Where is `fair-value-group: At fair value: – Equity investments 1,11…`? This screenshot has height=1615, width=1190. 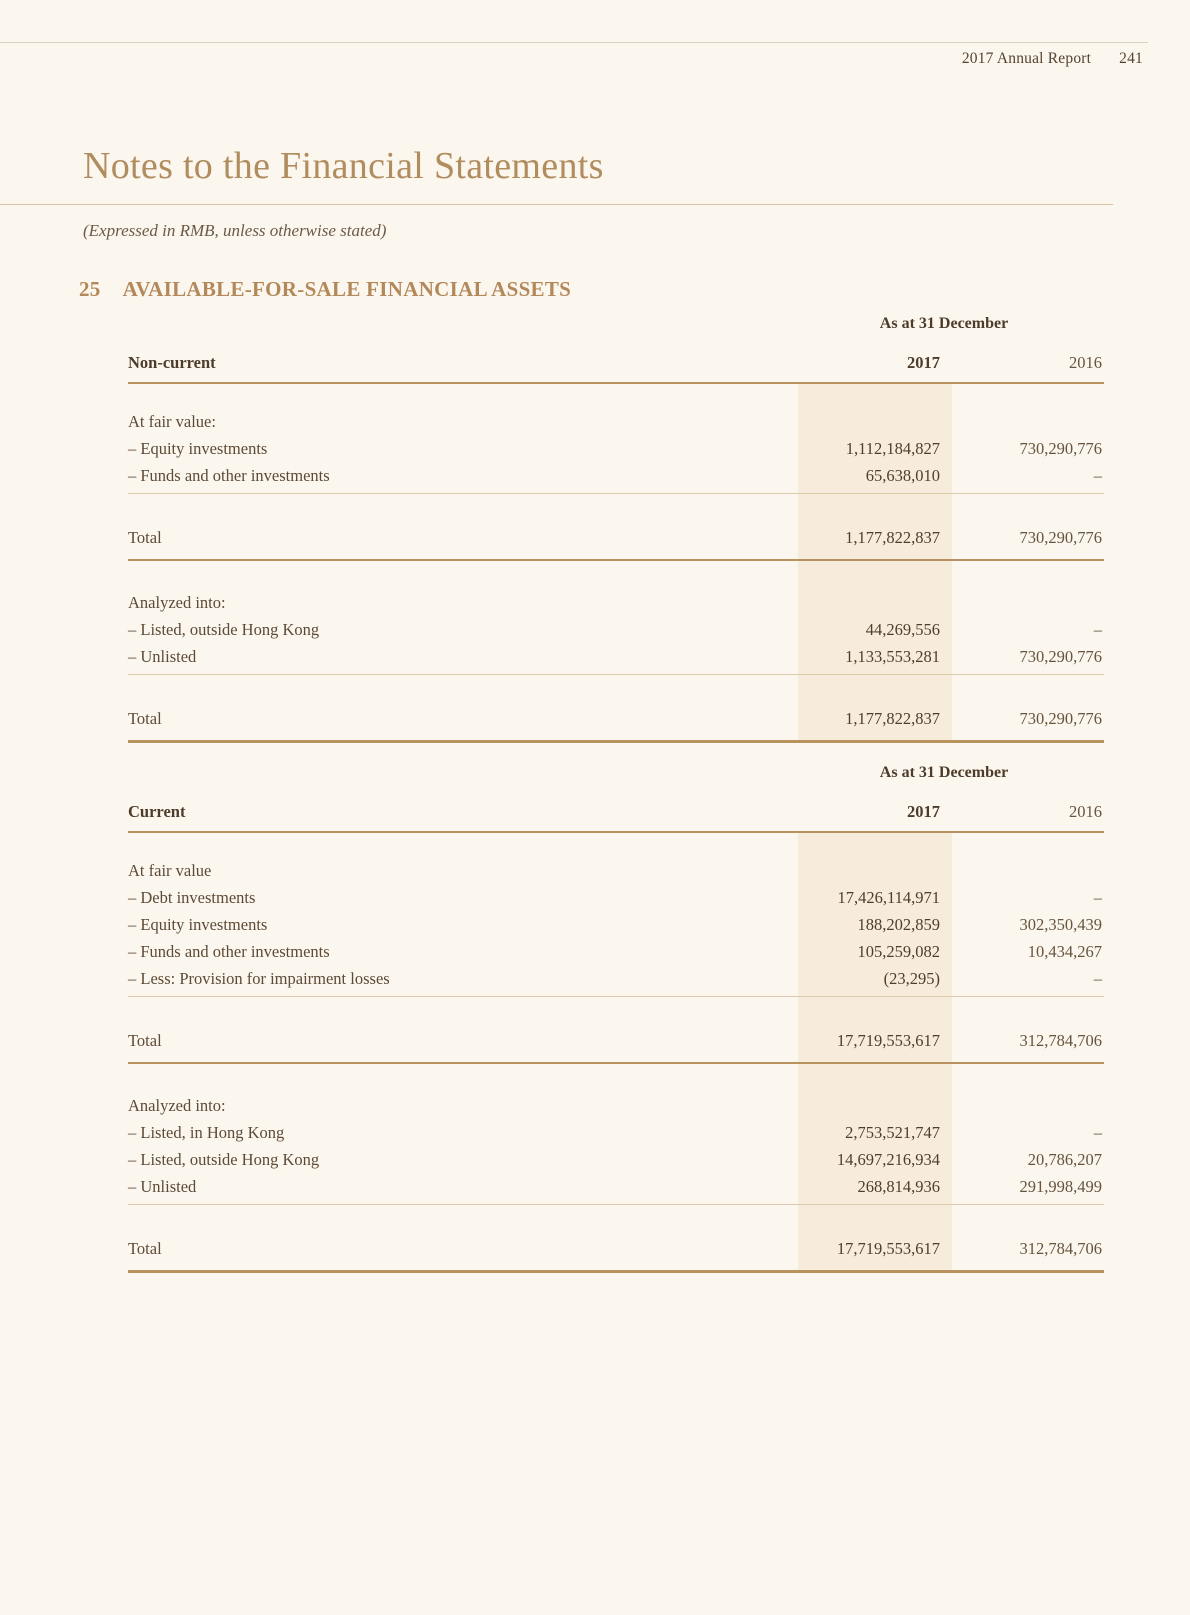 fair-value-group: At fair value: – Equity investments 1,11… is located at coordinates (616, 439).